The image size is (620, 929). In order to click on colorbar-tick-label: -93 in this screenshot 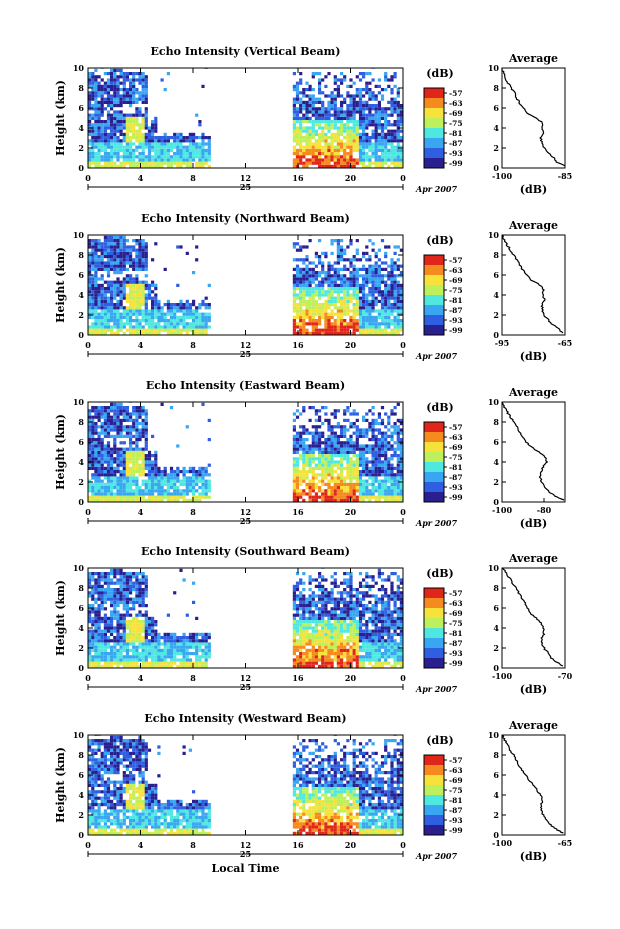, I will do `click(456, 320)`.